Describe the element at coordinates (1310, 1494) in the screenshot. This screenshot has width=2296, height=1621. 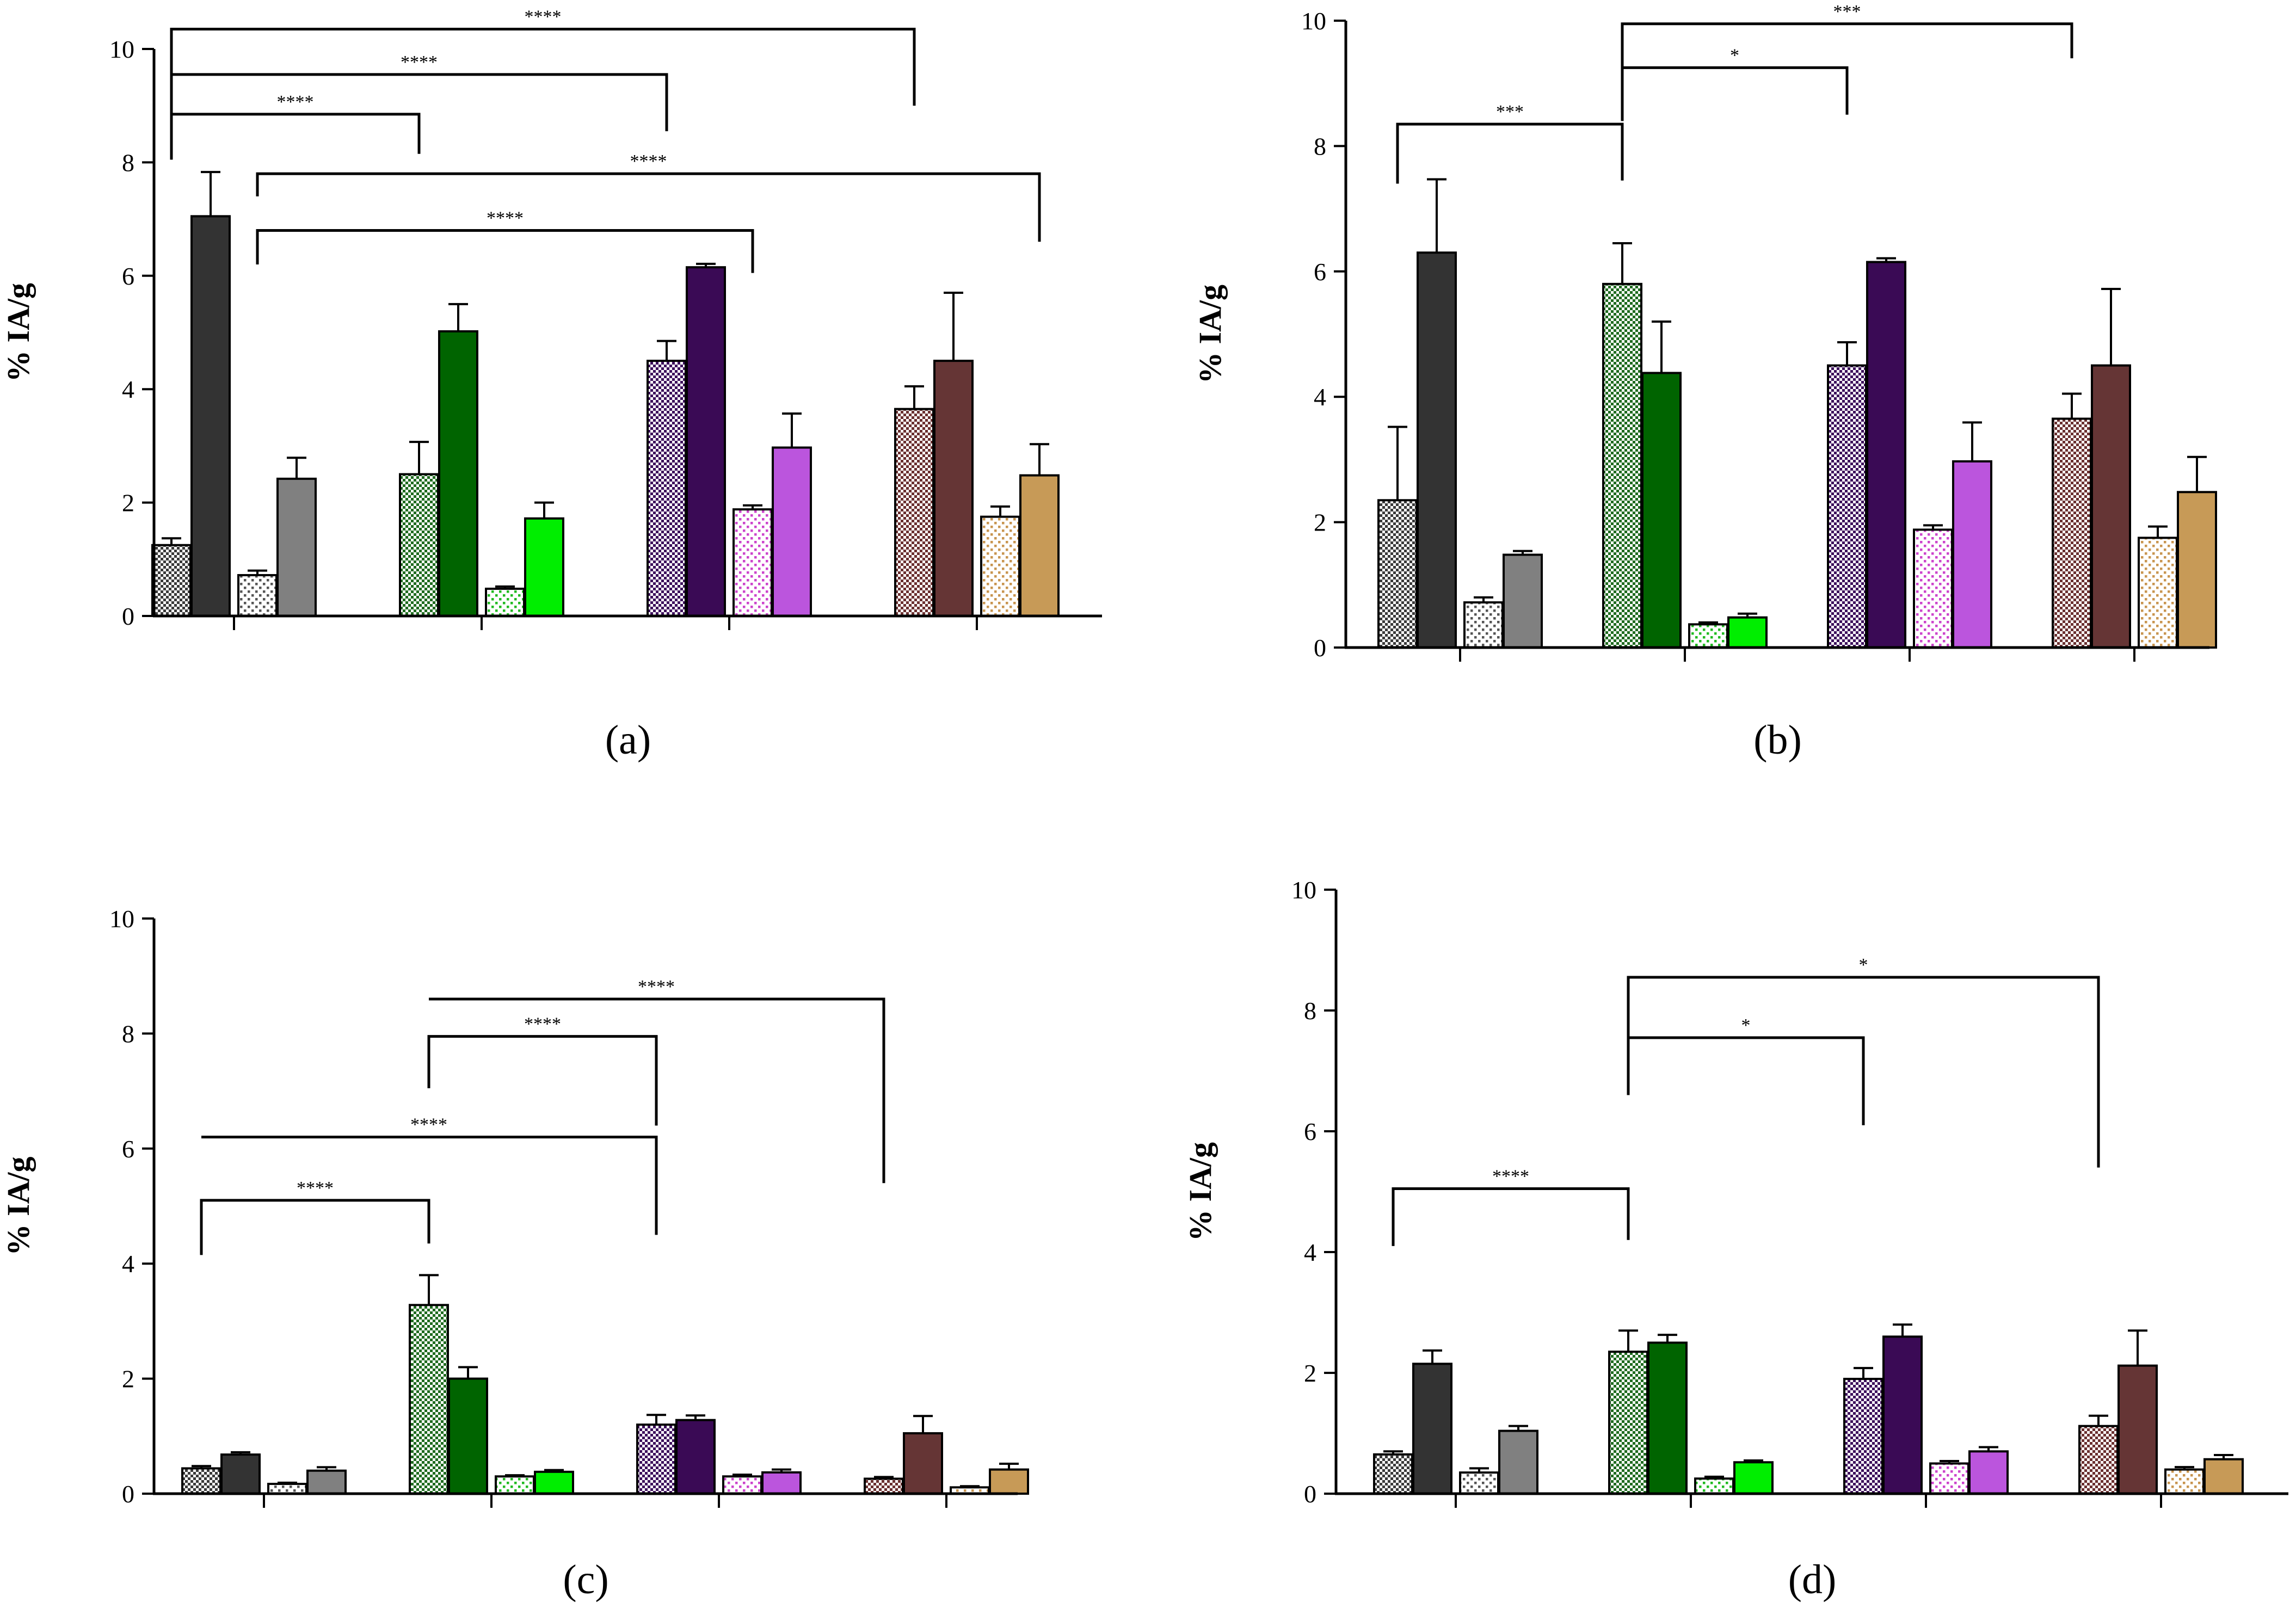
I see `y-tick-label-d-0: 0` at that location.